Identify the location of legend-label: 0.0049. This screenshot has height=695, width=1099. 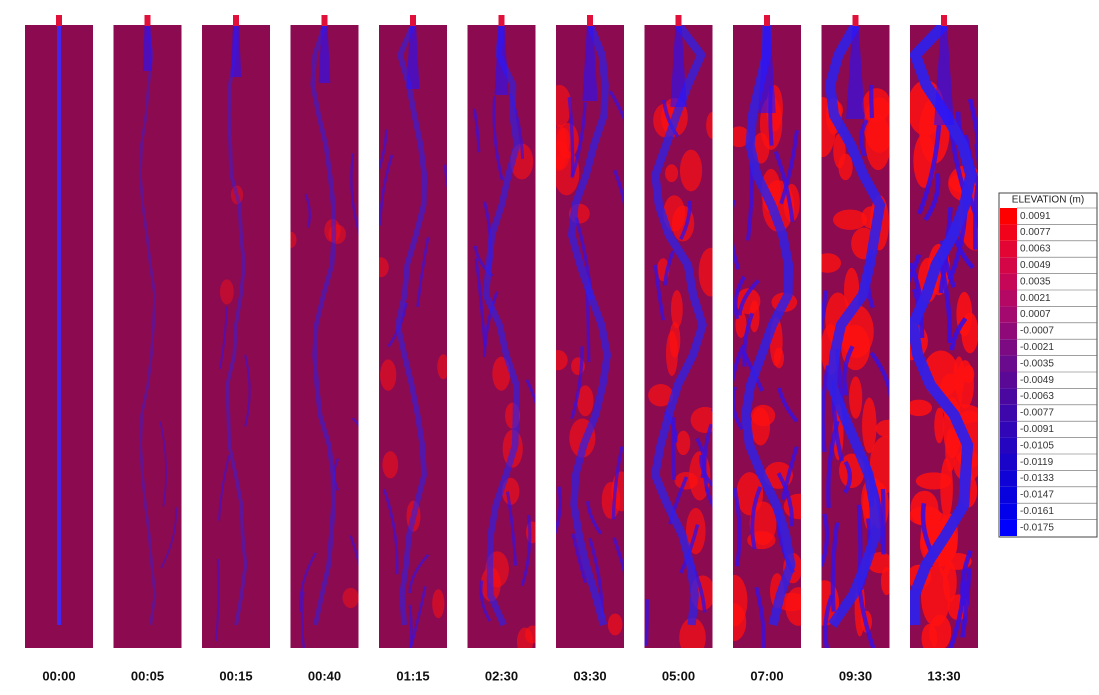
(1035, 265).